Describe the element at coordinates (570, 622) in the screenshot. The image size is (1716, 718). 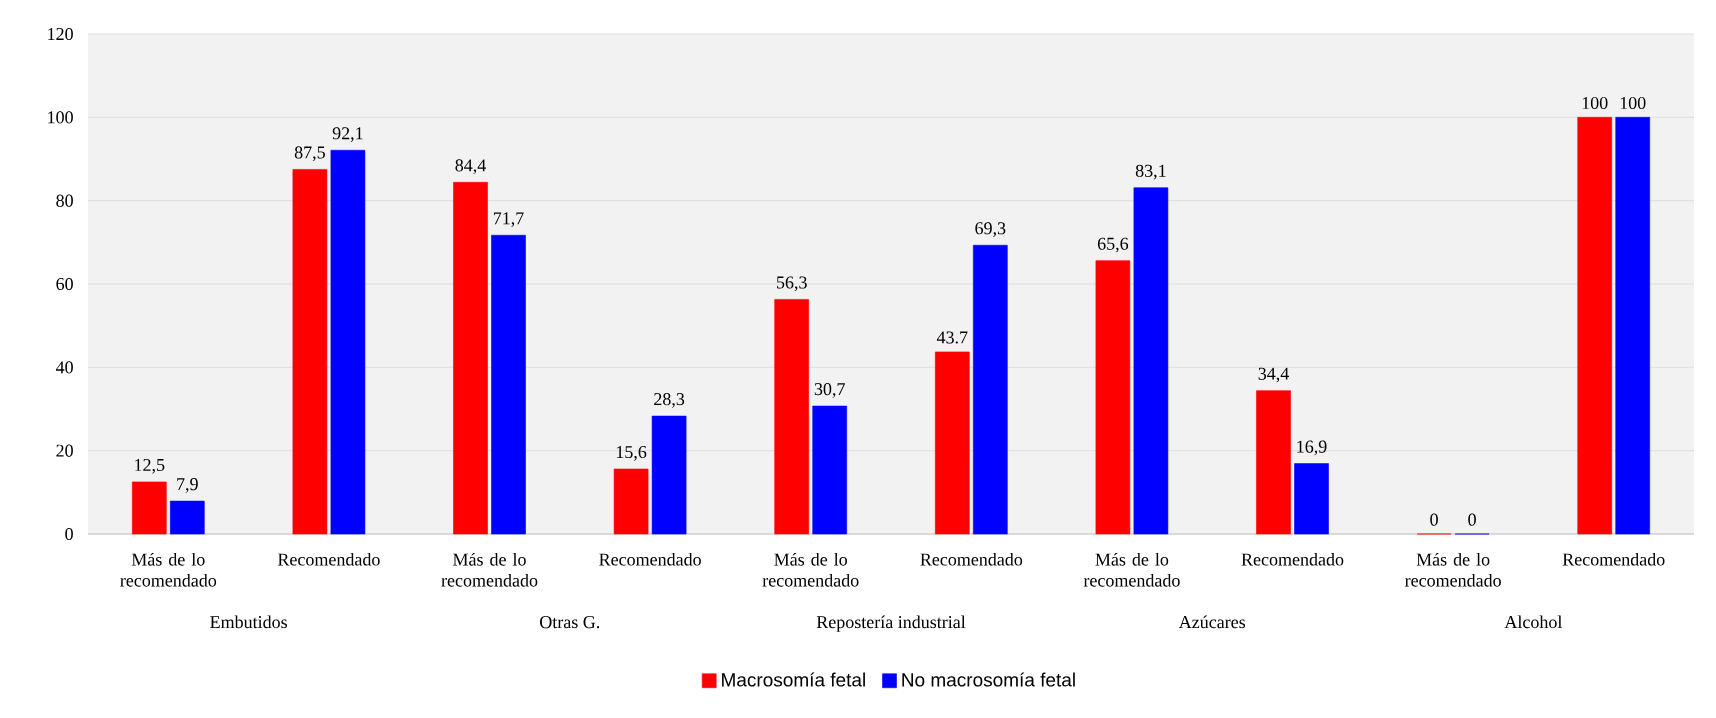
I see `text: Otras G.` at that location.